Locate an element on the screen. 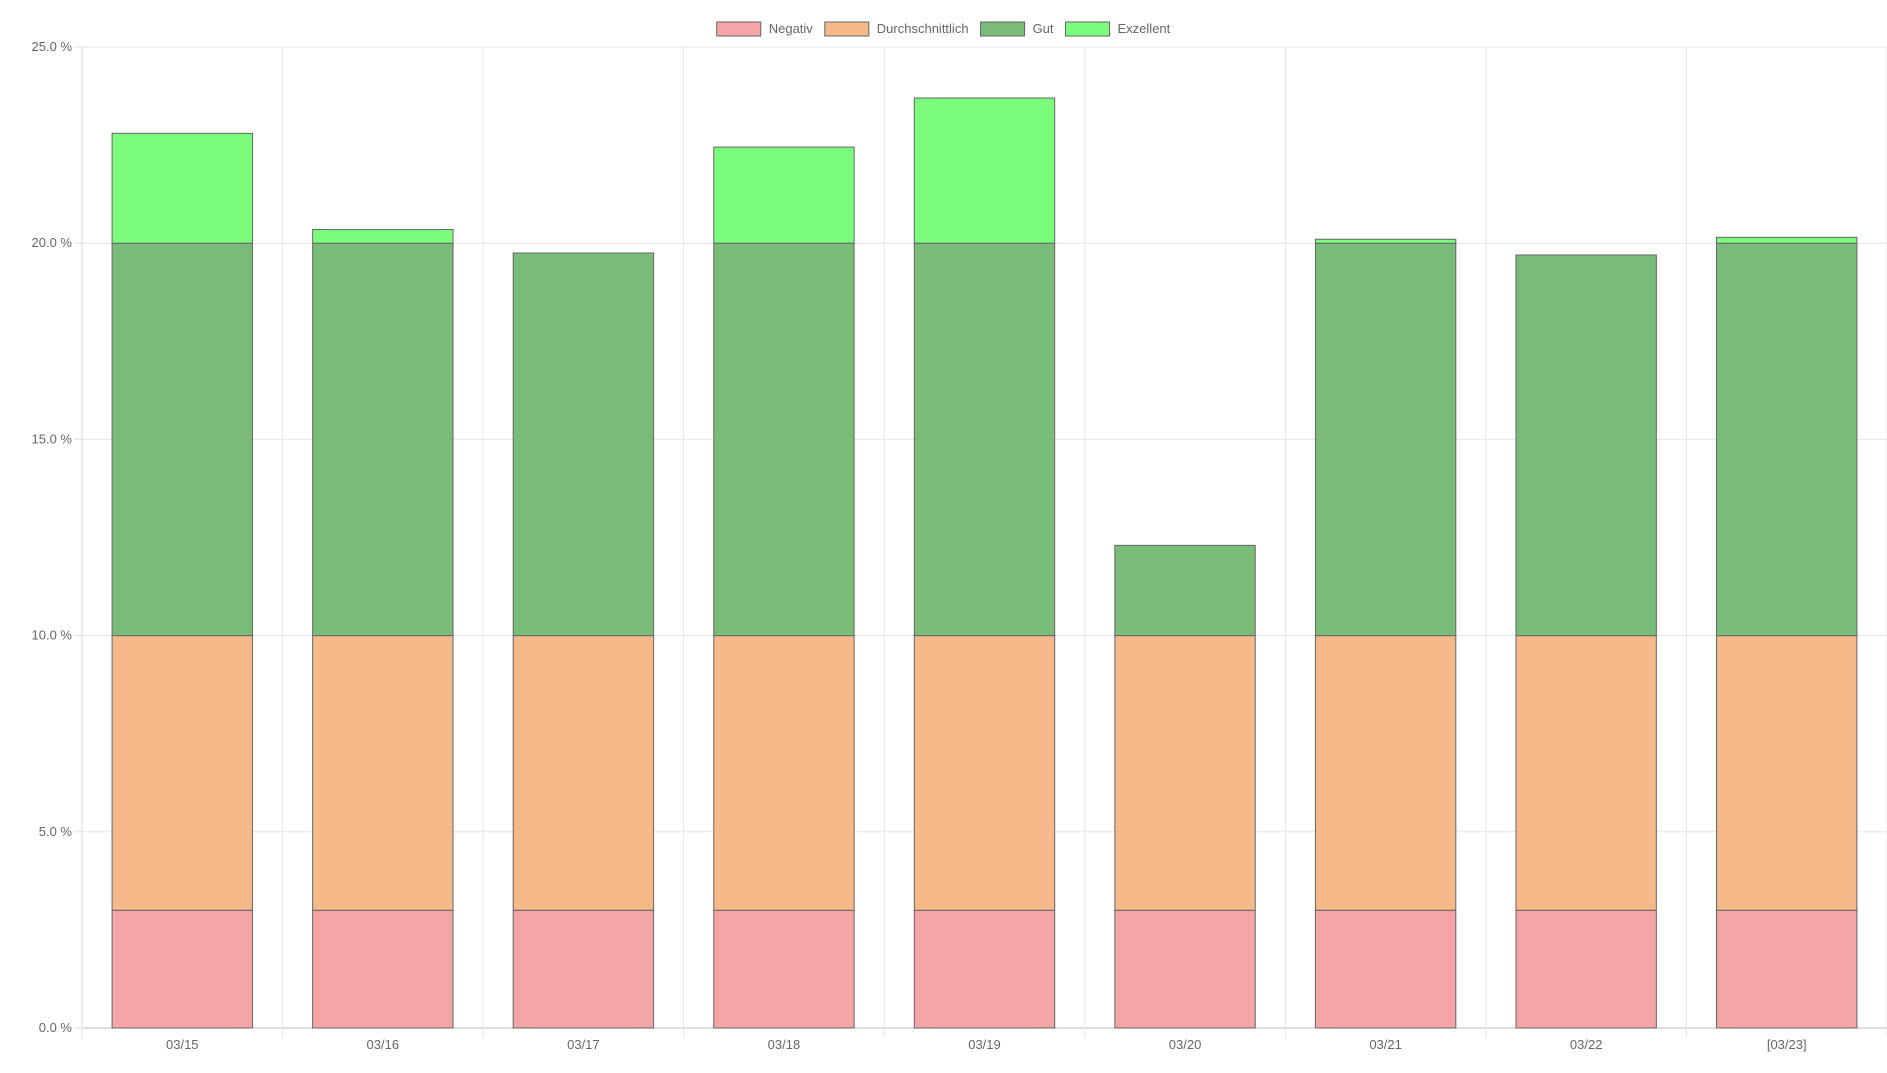  y-tick-label: 20.0 % is located at coordinates (52, 242).